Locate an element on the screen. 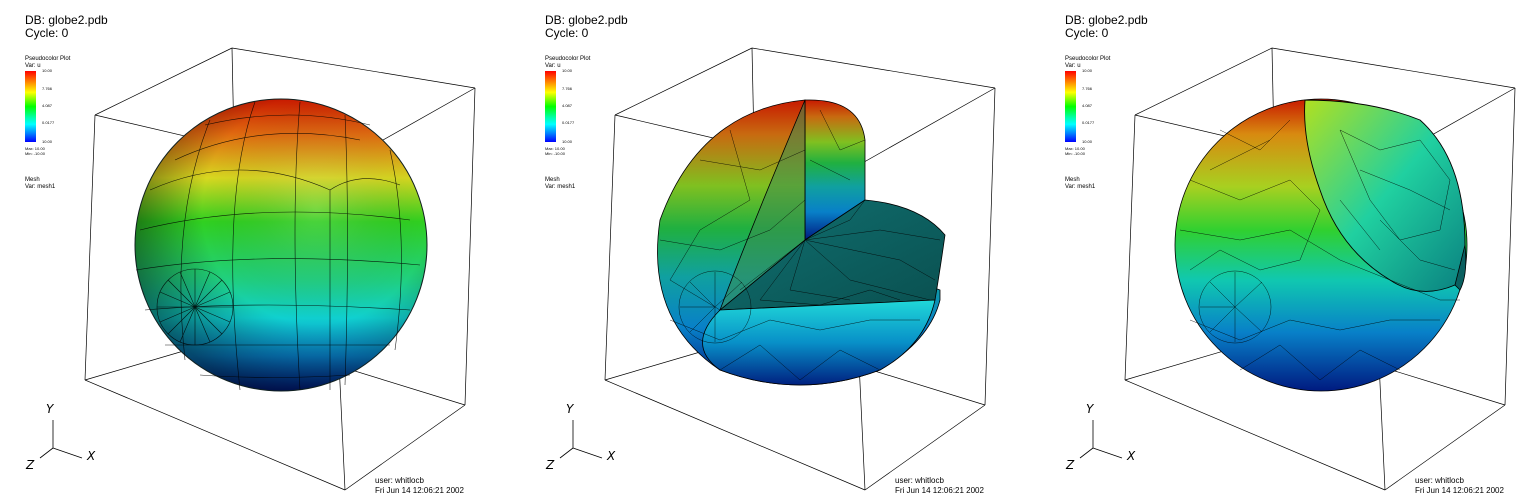 The width and height of the screenshot is (1540, 500). sphere-clipped-globe-surface is located at coordinates (1321, 245).